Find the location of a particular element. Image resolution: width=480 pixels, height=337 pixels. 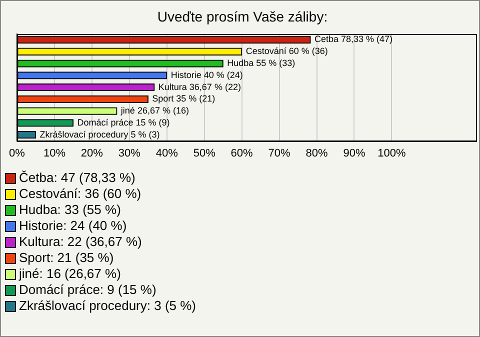

x-tick-label: 0% is located at coordinates (17, 153).